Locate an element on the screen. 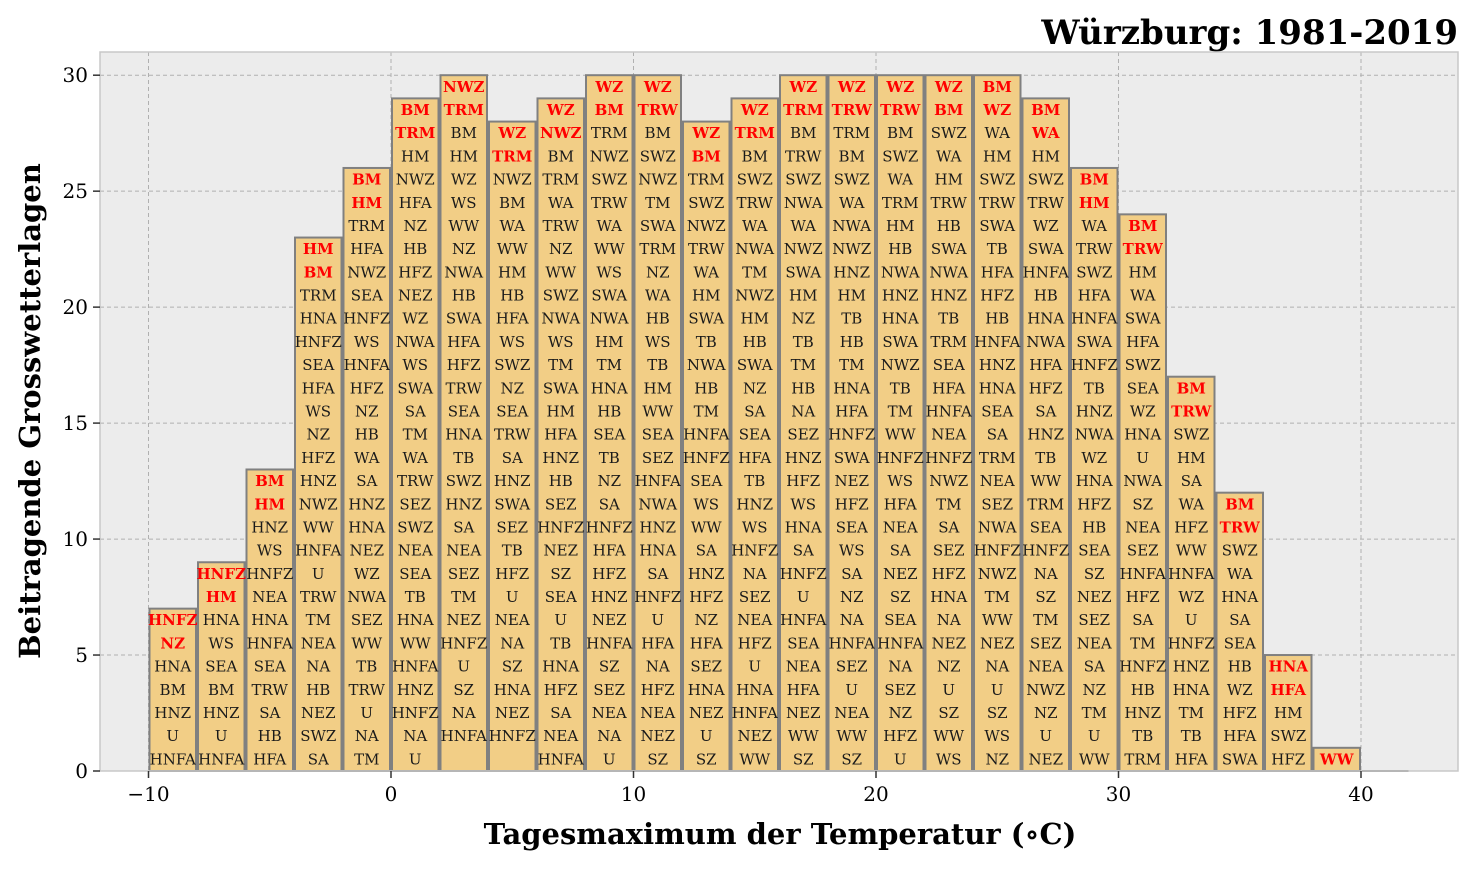  bar-20-label-4: SWA is located at coordinates (1143, 319).